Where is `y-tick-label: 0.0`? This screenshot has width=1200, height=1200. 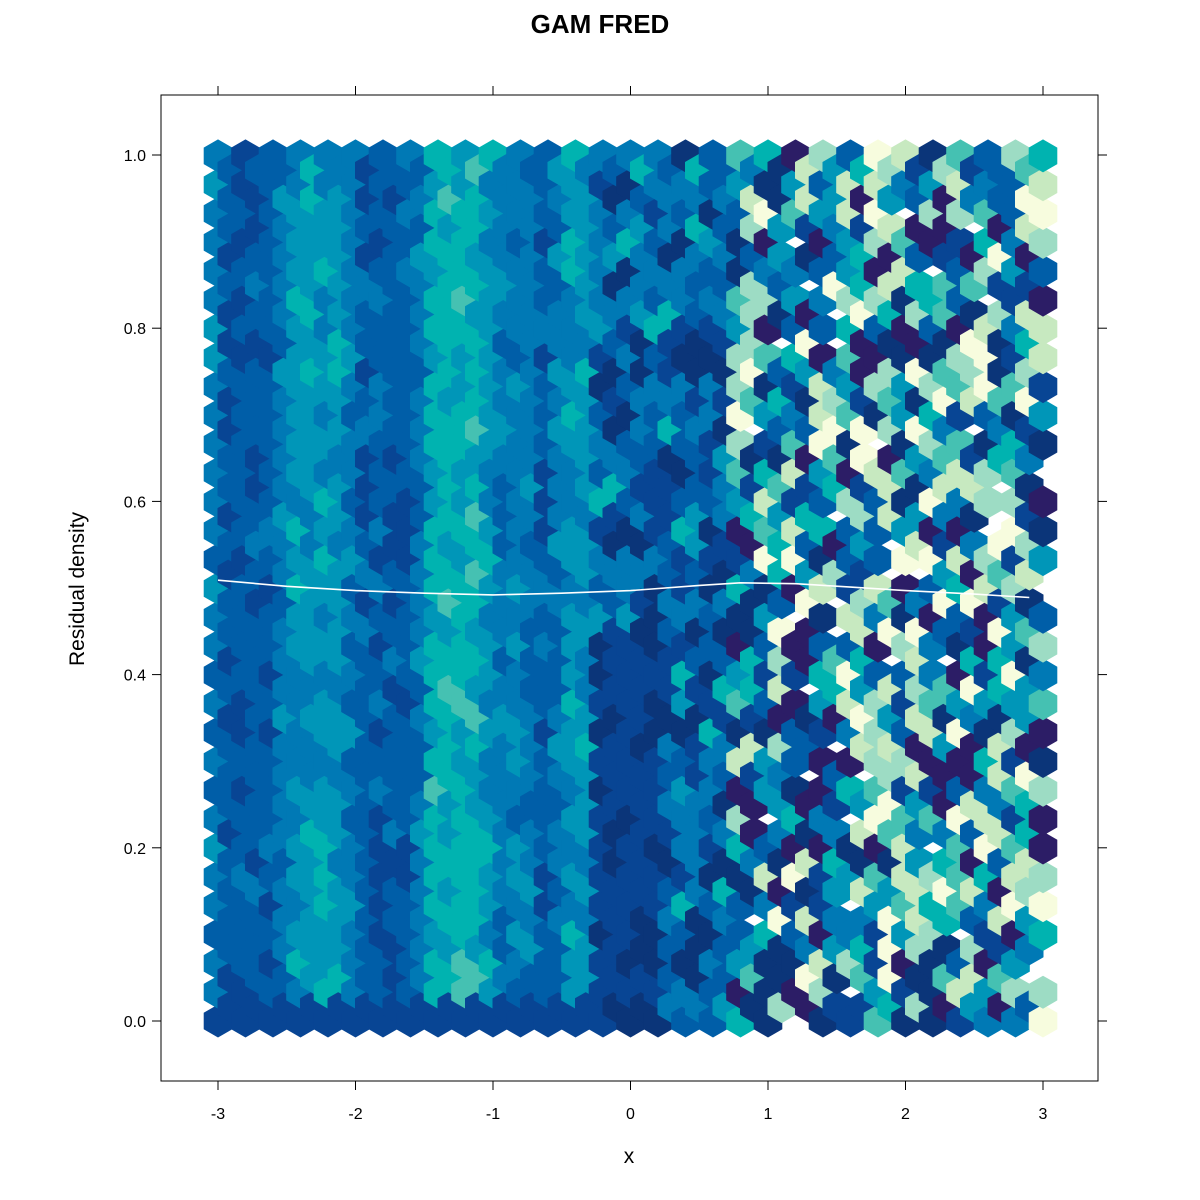
y-tick-label: 0.0 is located at coordinates (135, 1022).